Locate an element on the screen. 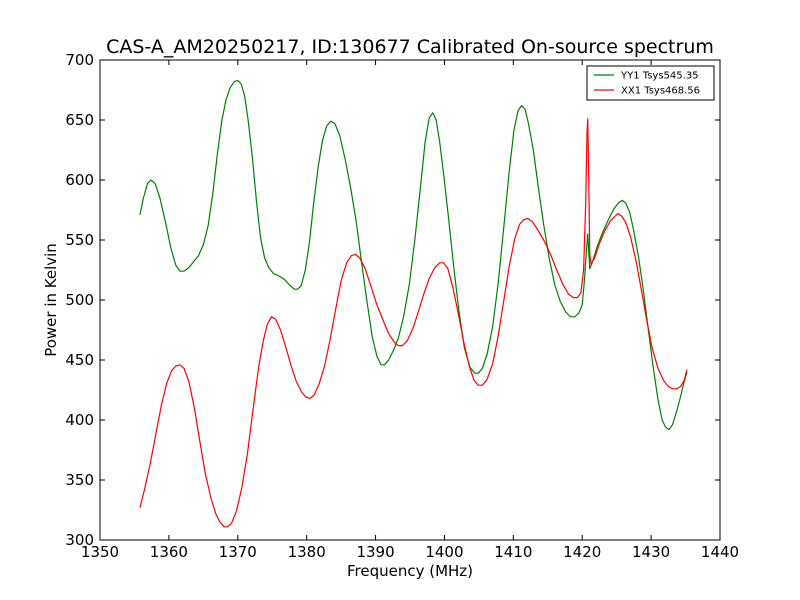 This screenshot has height=600, width=800. x-tick-label: 1380 is located at coordinates (307, 552).